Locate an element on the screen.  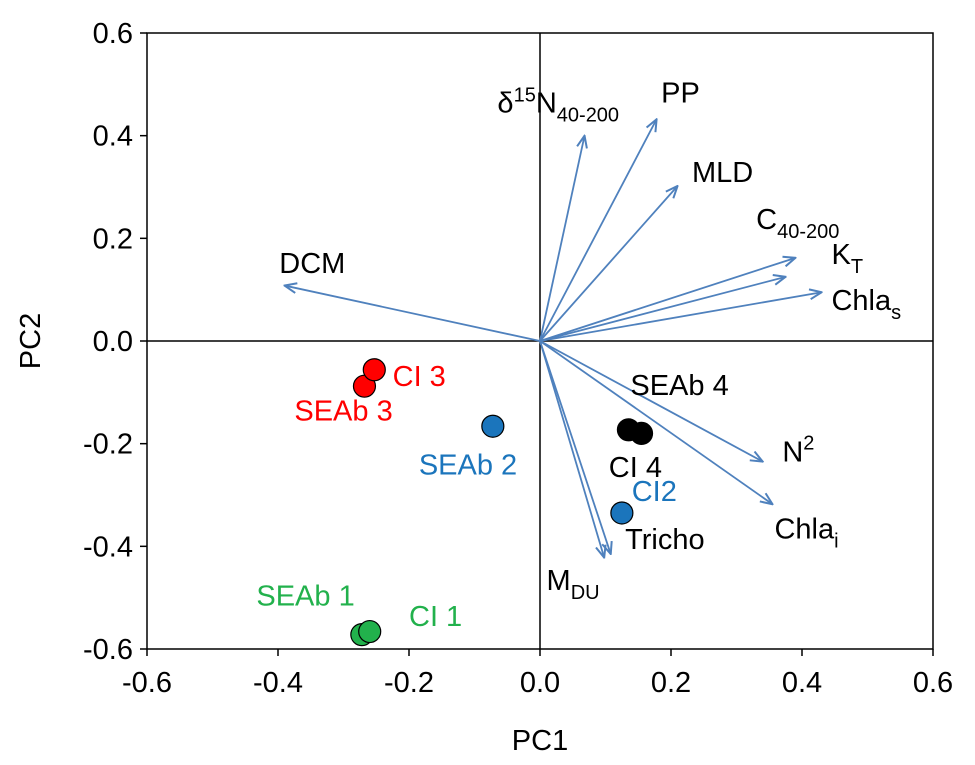
point-label-ci-4: CI 4 is located at coordinates (635, 468).